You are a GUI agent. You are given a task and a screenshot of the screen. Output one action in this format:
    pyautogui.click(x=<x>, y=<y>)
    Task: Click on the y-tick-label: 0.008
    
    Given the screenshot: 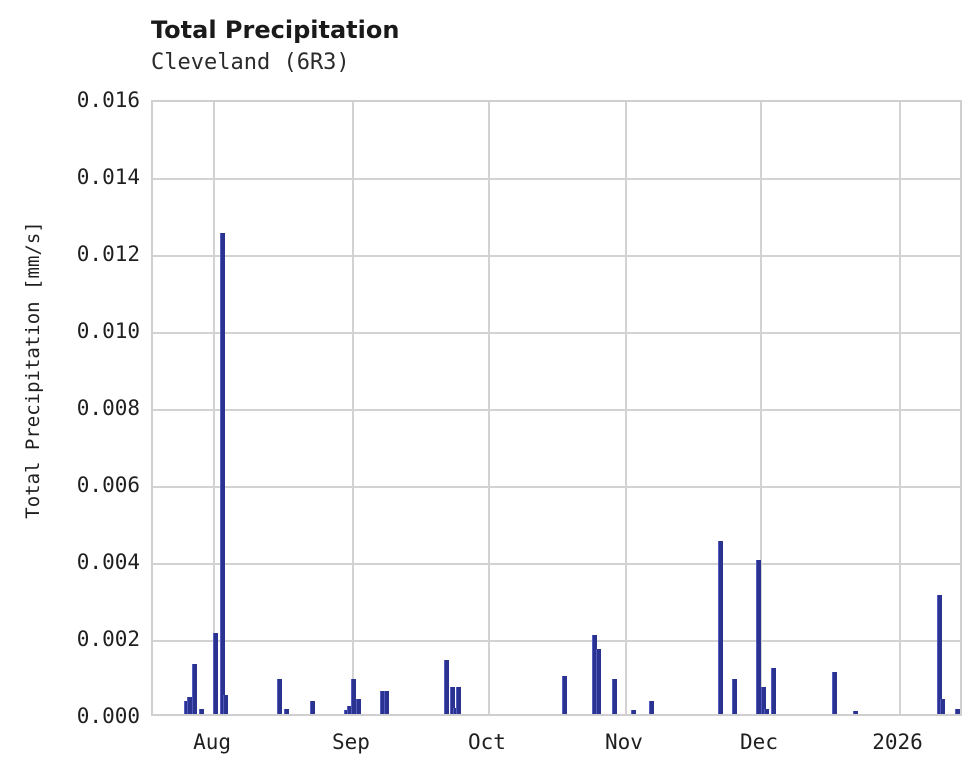 What is the action you would take?
    pyautogui.click(x=108, y=408)
    